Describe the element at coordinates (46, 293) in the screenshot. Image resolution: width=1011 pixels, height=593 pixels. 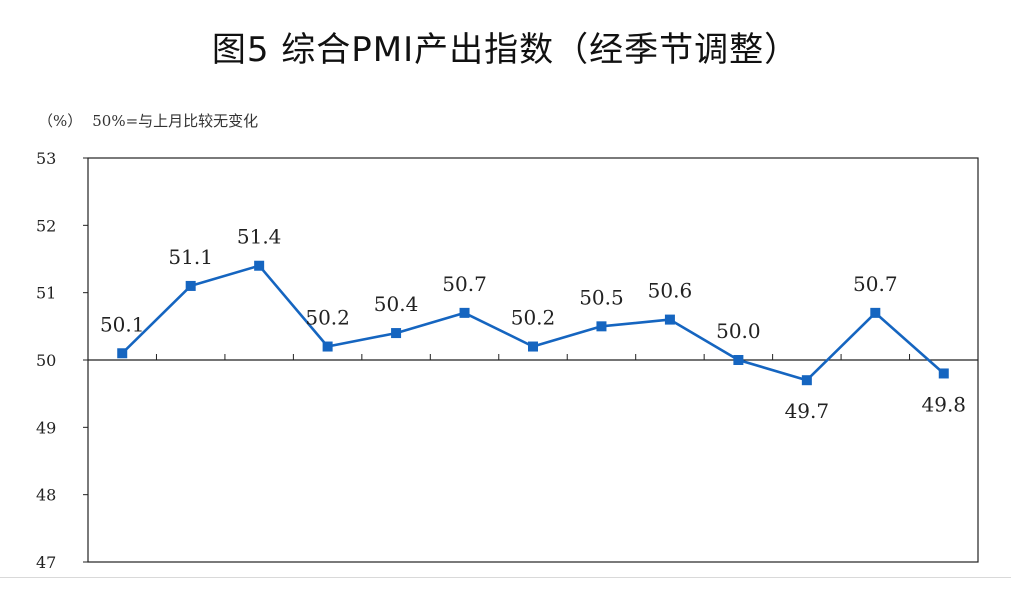
I see `y-tick-label: 51` at that location.